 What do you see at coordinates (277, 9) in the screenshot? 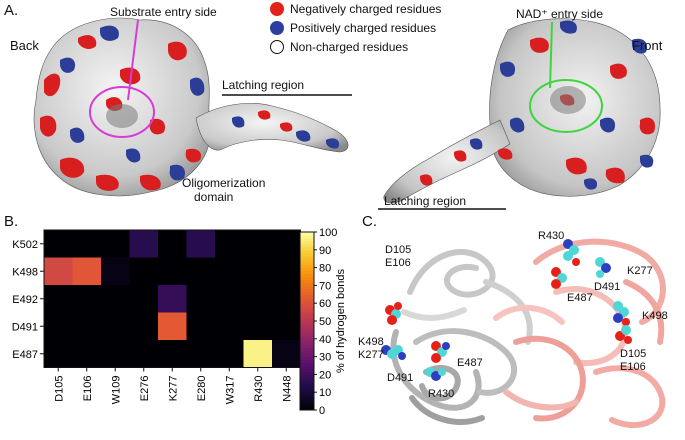
I see `red-dot-icon` at bounding box center [277, 9].